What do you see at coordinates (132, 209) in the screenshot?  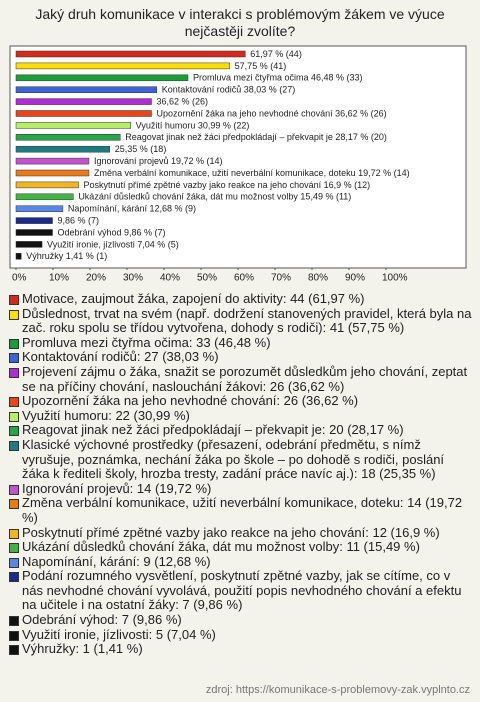 I see `value-label: Napomínání, kárání 12,68 % (9)` at bounding box center [132, 209].